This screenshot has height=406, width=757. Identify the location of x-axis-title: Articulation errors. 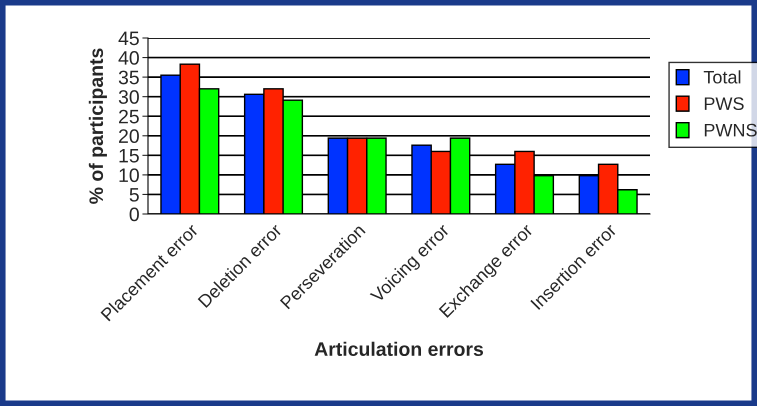
(399, 349).